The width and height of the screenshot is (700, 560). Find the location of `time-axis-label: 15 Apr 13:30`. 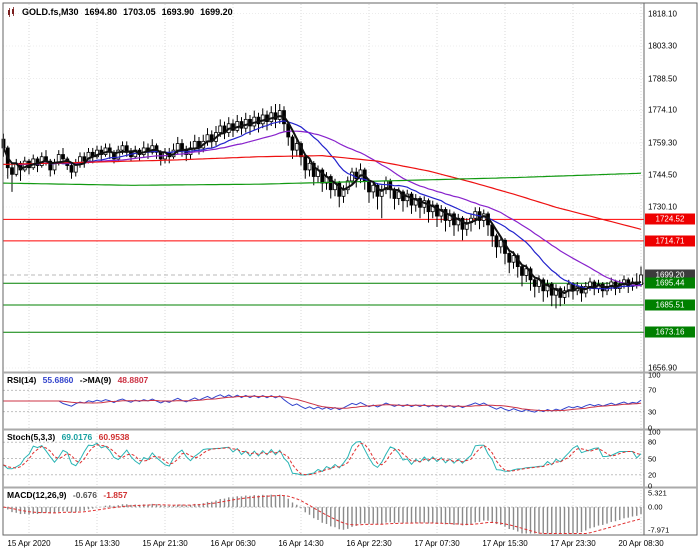

time-axis-label: 15 Apr 13:30 is located at coordinates (97, 543).